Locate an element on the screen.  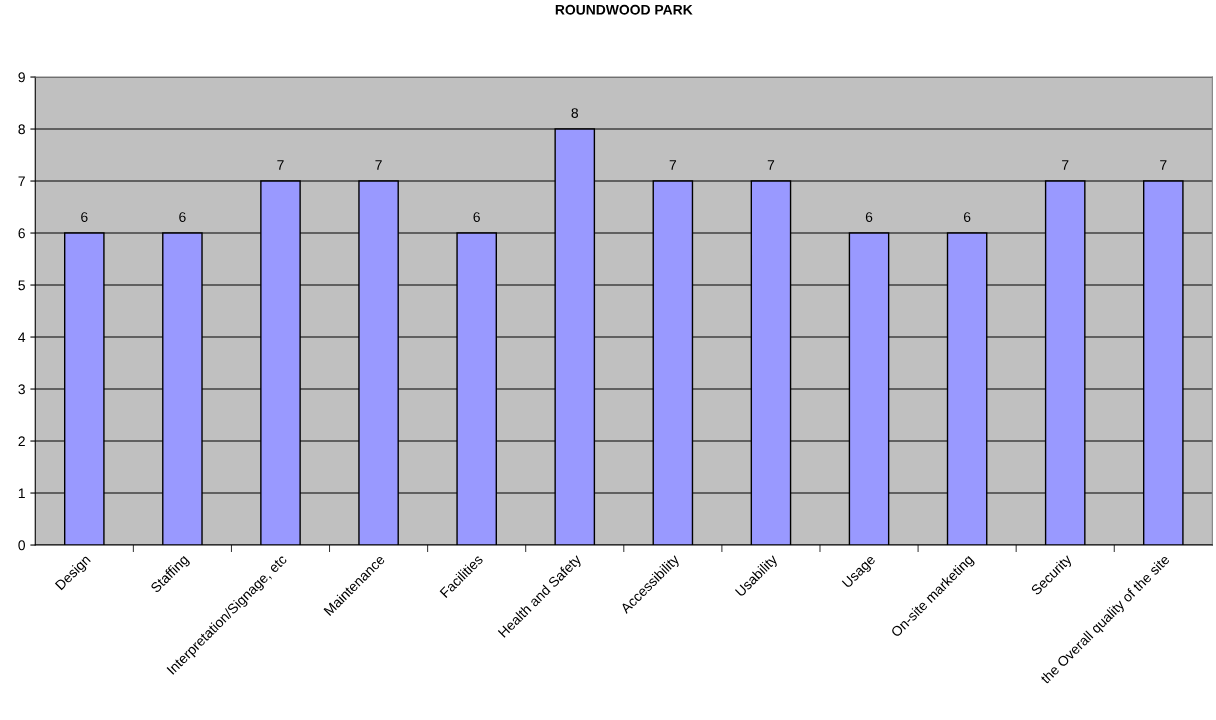
y-tick-label: 9 is located at coordinates (21, 77).